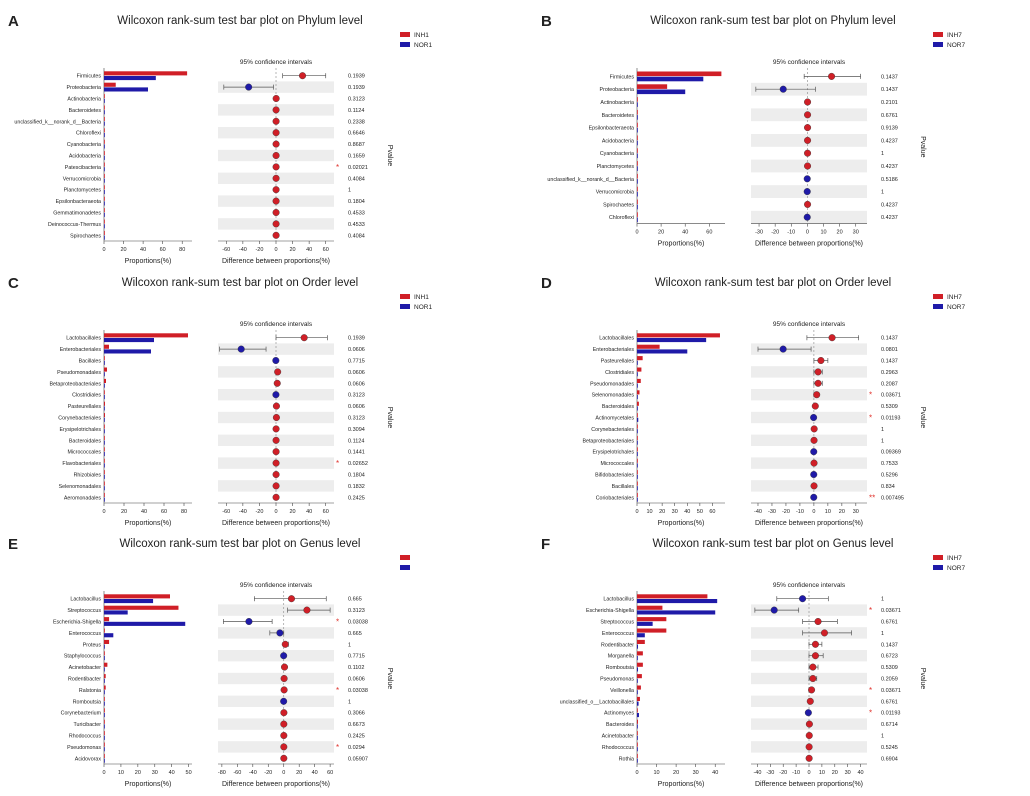  Describe the element at coordinates (758, 758) in the screenshot. I see `row-rothia: Rothia 0.6904` at that location.